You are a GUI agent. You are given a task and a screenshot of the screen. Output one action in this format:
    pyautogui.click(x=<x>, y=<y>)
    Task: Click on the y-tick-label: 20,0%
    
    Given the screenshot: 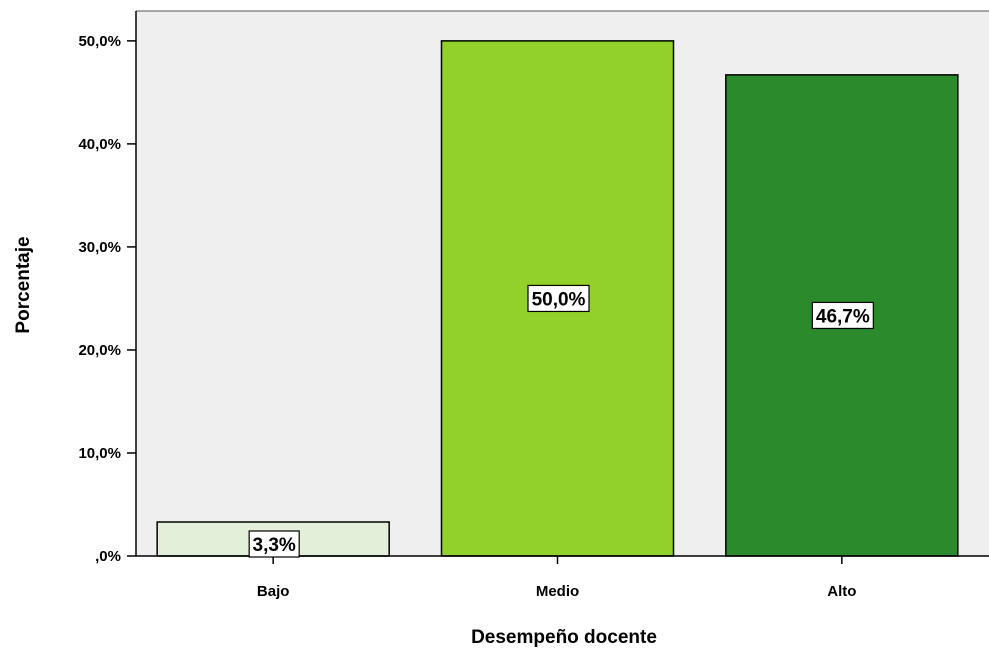 What is the action you would take?
    pyautogui.click(x=99, y=350)
    